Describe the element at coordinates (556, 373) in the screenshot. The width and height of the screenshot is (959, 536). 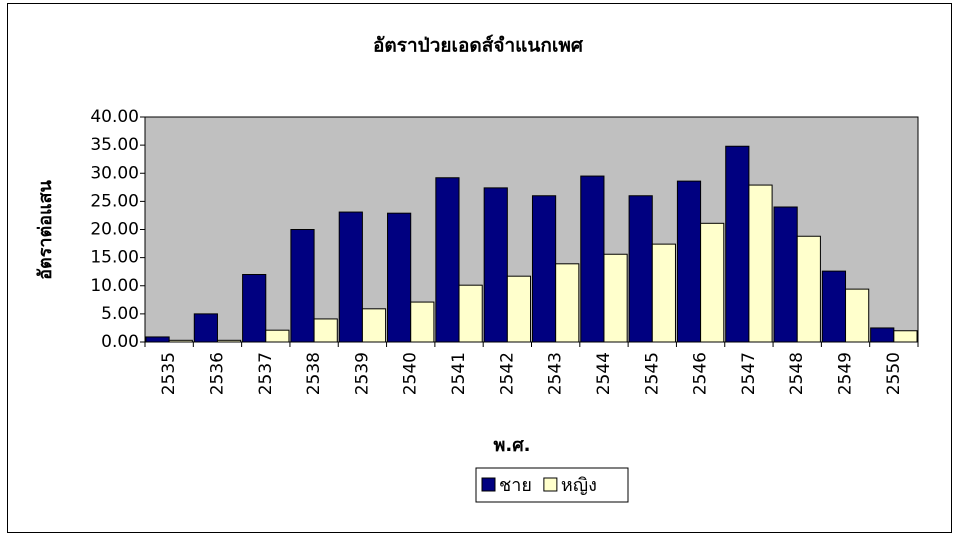
I see `x-tick-label: 2543` at that location.